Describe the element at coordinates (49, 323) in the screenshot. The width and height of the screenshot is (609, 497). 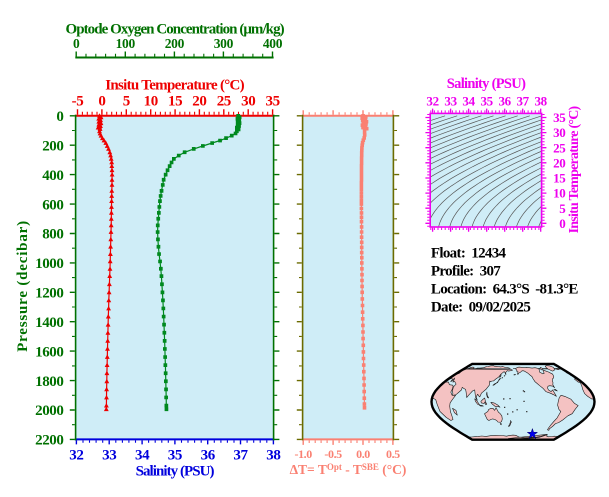
I see `svg-text: 1400` at that location.